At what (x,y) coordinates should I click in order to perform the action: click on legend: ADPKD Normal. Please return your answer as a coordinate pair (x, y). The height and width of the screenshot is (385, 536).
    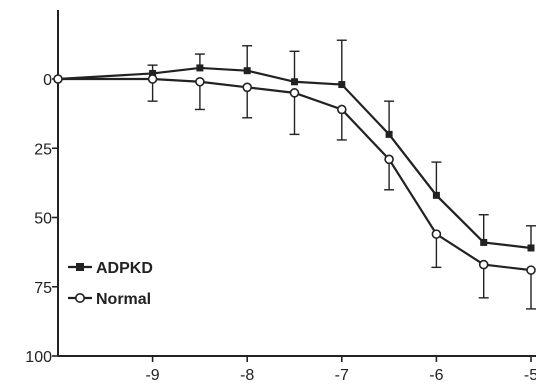
    Looking at the image, I should click on (110, 284).